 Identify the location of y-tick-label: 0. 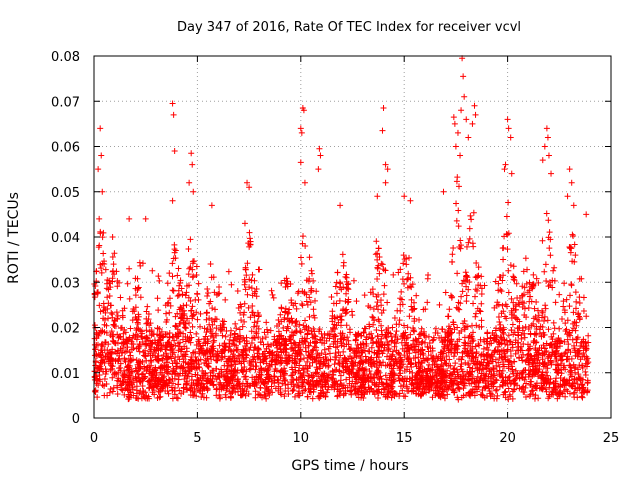
(76, 419).